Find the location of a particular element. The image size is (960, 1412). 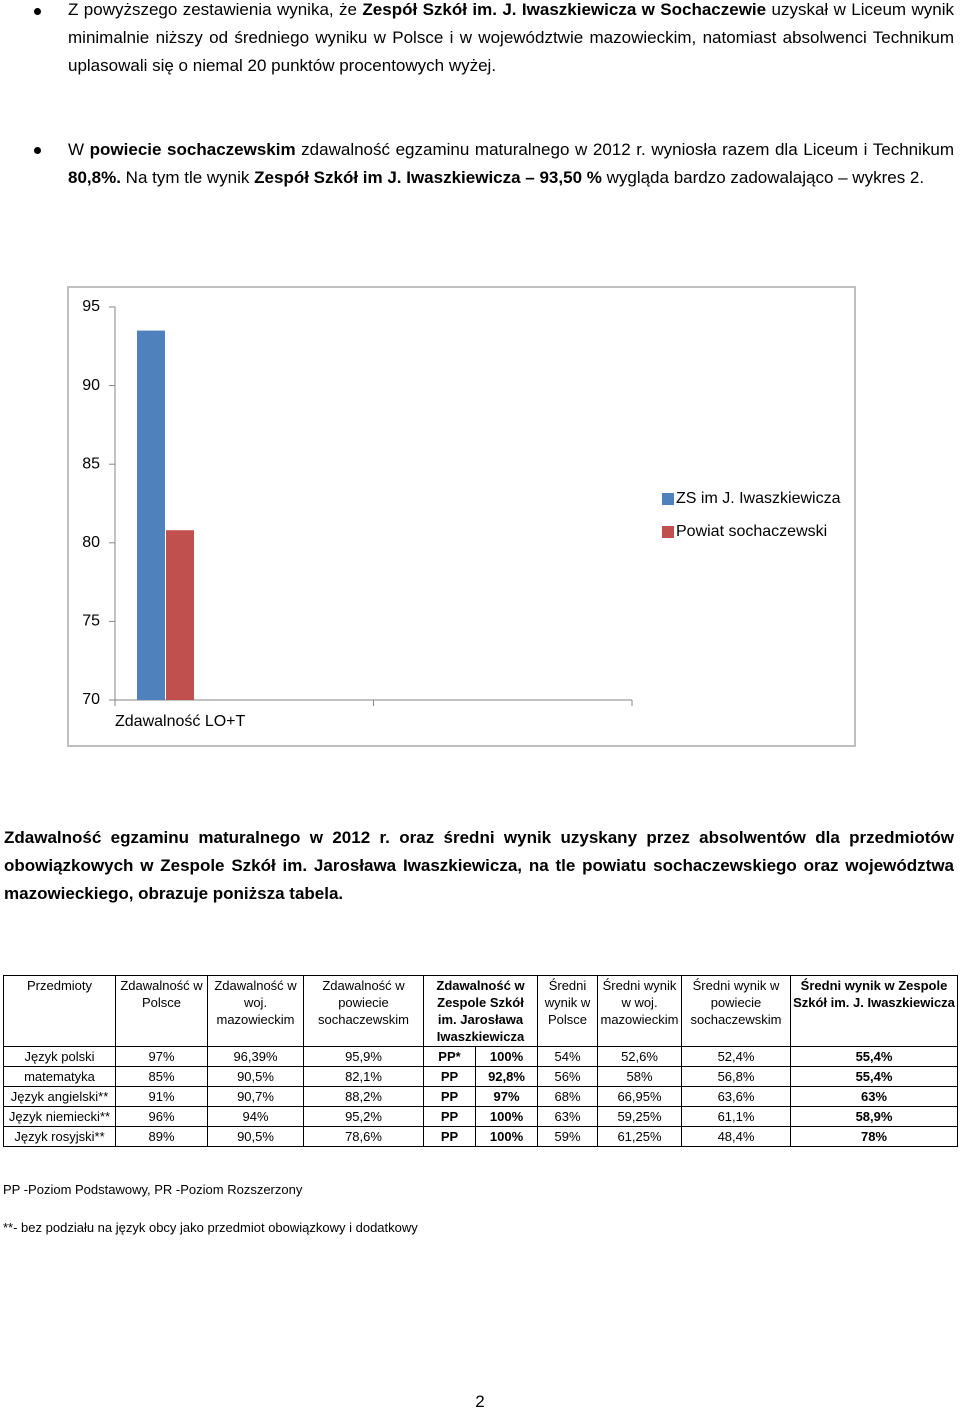

table-cell: 96,39% is located at coordinates (255, 1056).